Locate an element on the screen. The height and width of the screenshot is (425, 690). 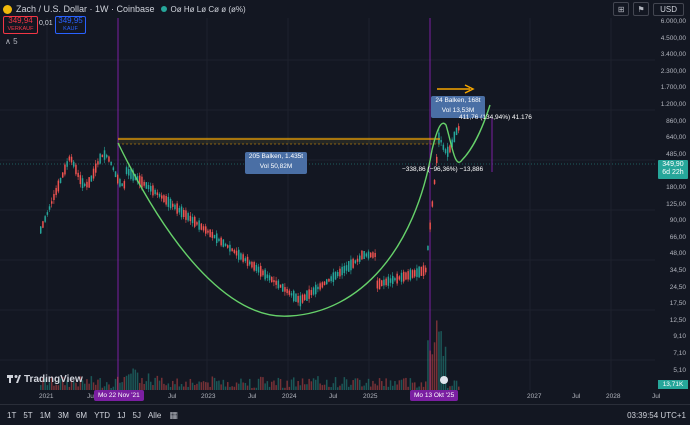
time-axis-label: 2025 is located at coordinates (370, 396).